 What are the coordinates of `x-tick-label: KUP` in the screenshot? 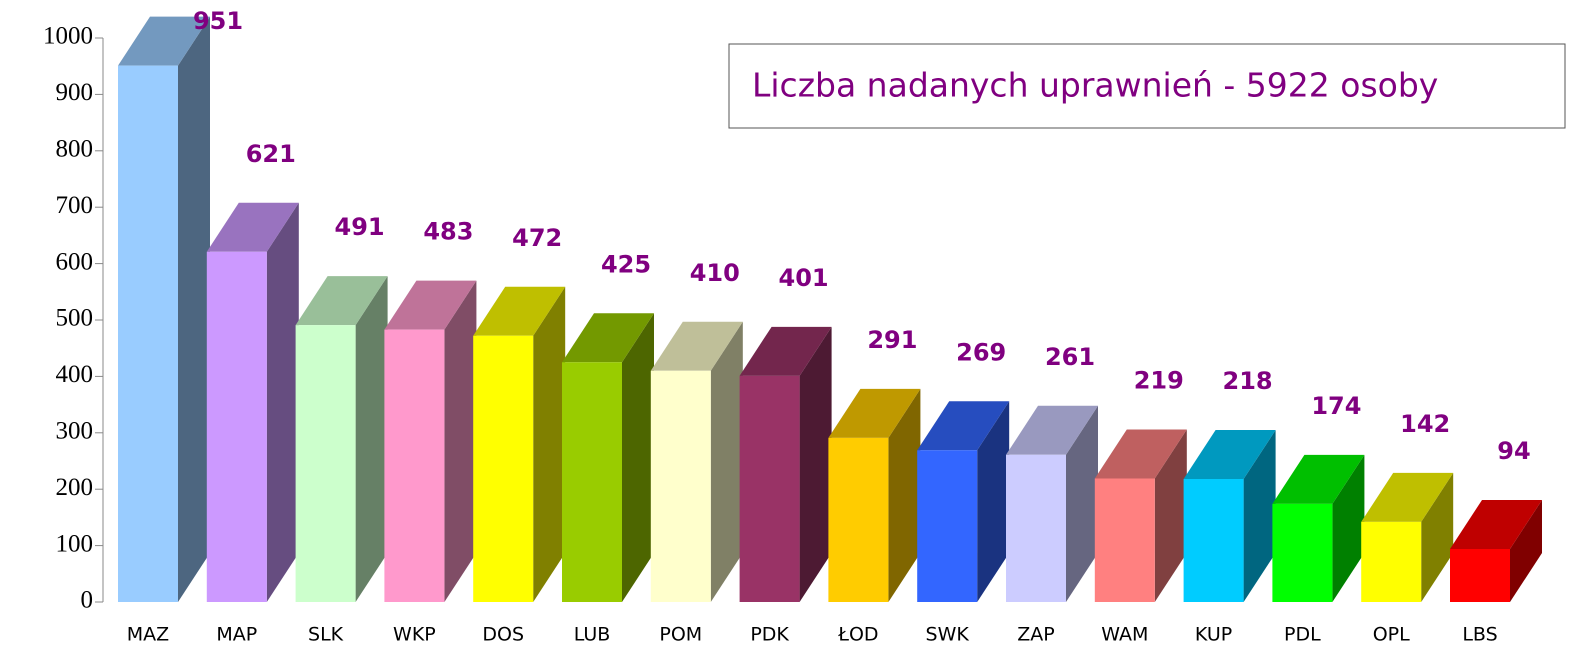 It's located at (1213, 635).